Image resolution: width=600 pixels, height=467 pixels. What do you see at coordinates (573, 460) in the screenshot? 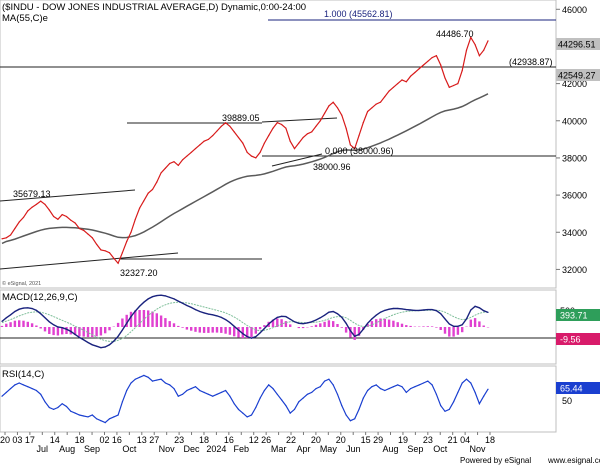
I see `footer-url: www.esignal.com` at bounding box center [573, 460].